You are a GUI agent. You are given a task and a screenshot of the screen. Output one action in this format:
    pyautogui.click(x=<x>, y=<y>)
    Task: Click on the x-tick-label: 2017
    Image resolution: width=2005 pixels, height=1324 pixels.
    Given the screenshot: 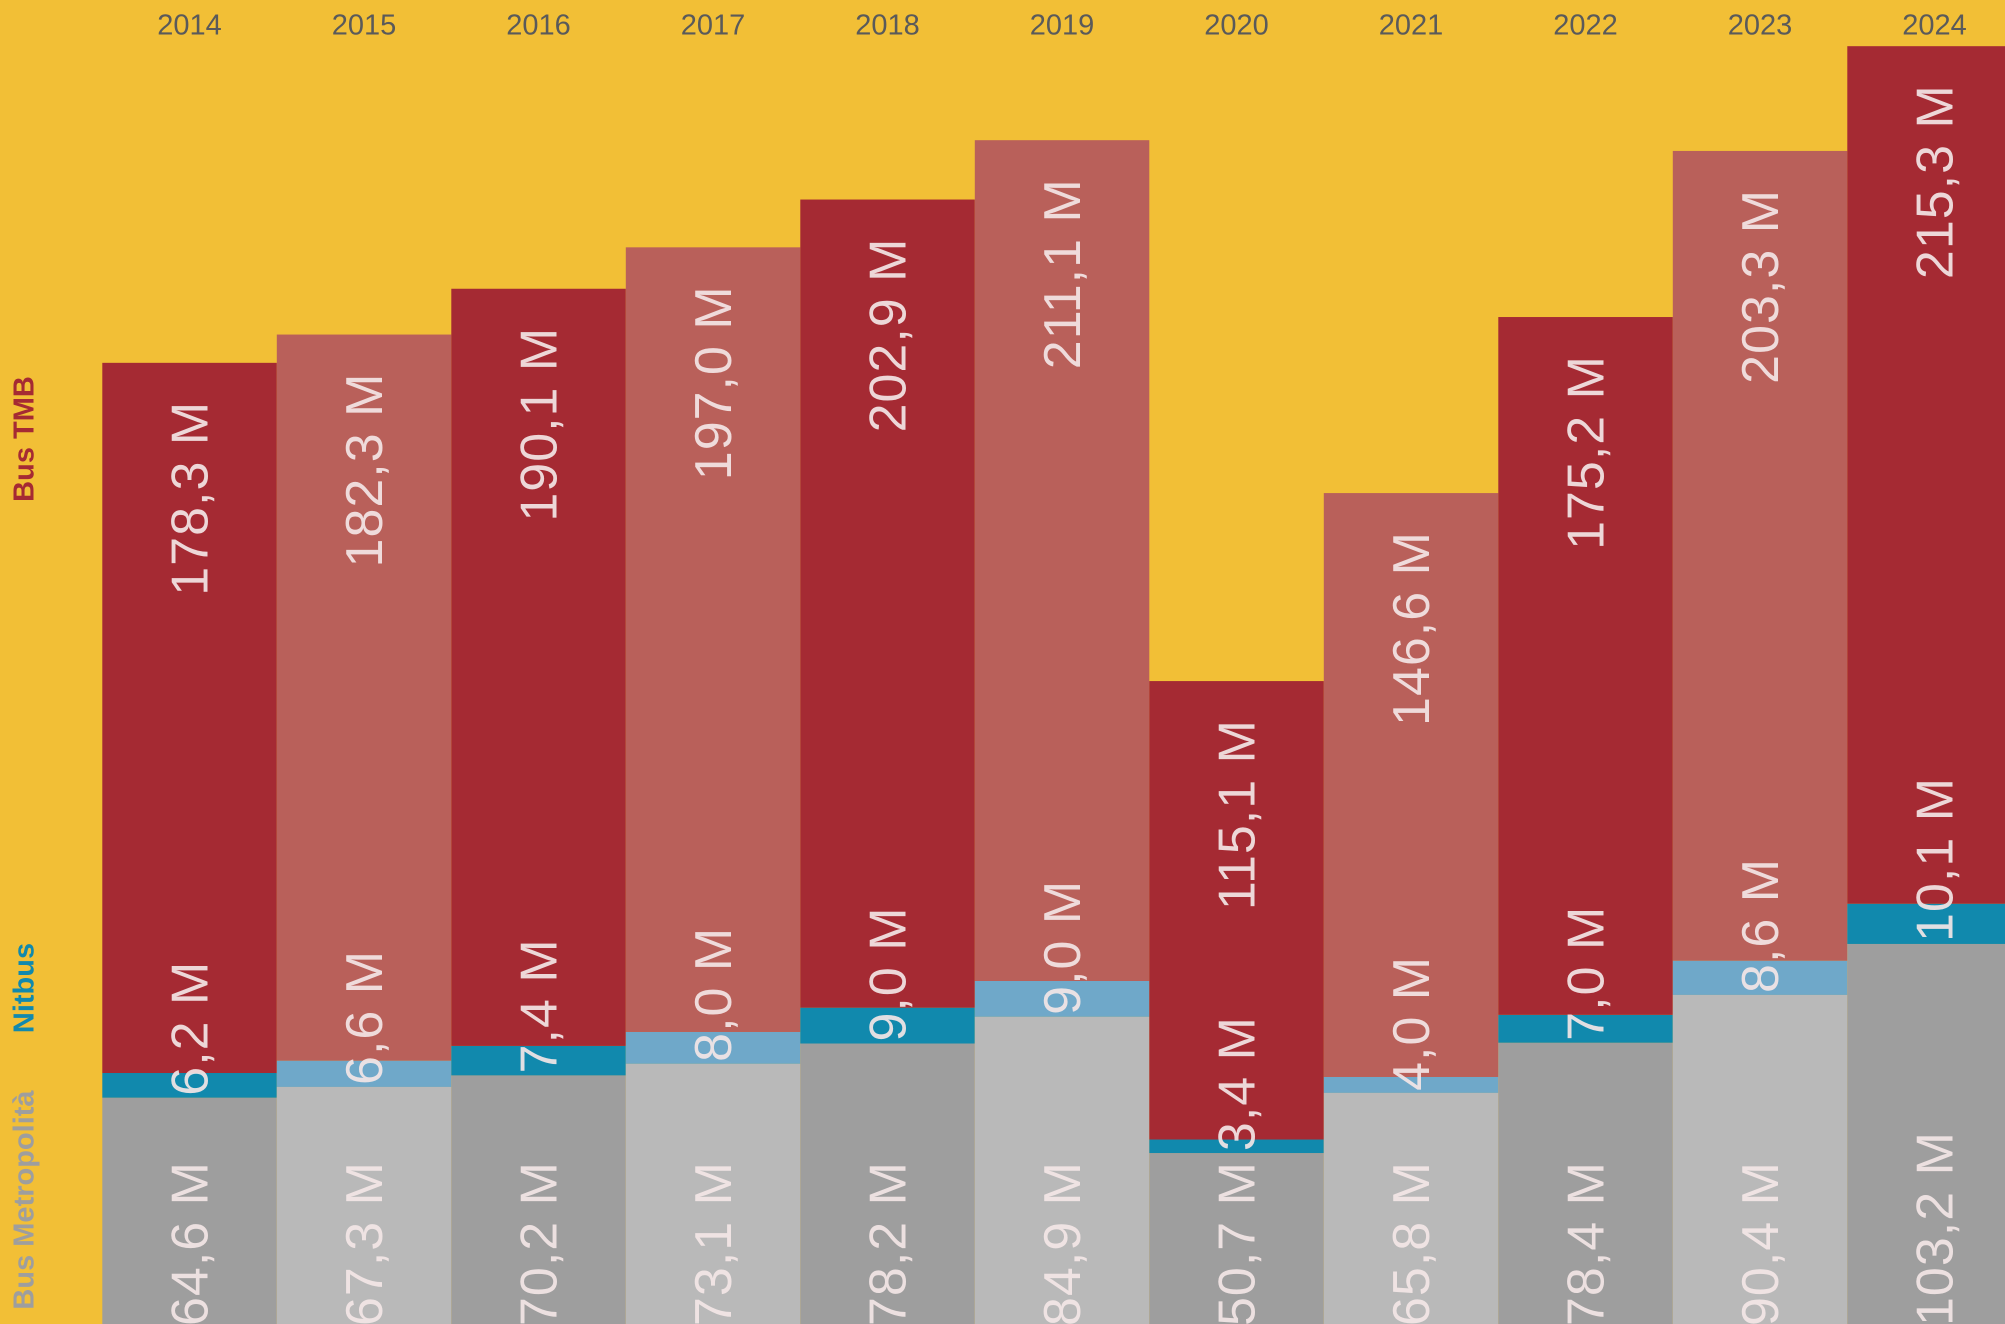 What is the action you would take?
    pyautogui.click(x=713, y=26)
    